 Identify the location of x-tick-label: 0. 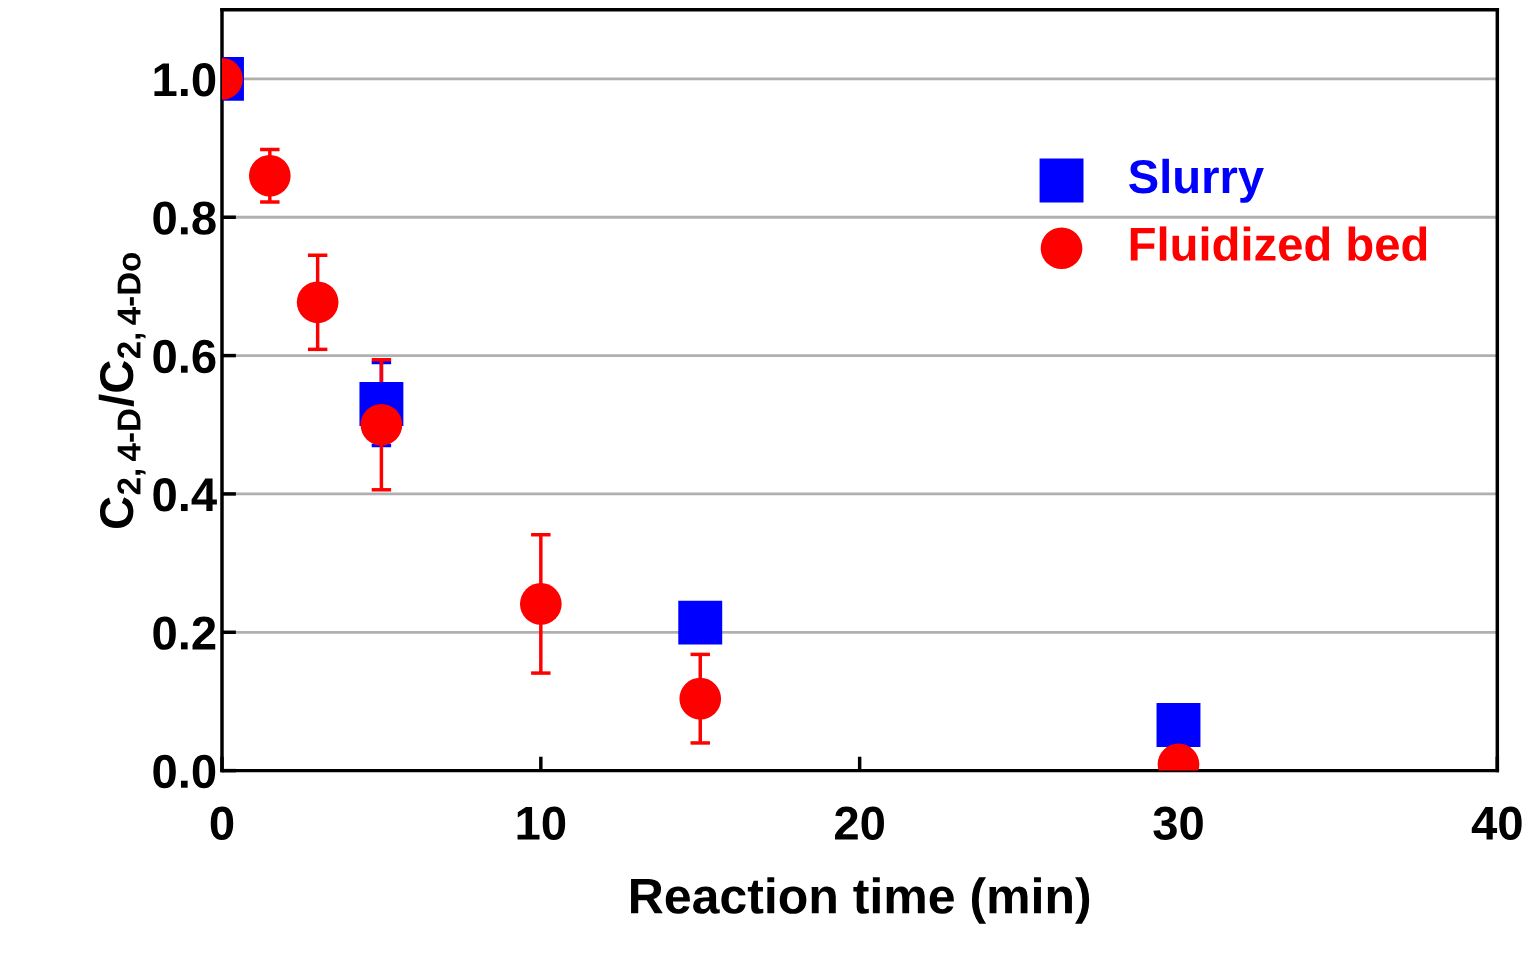
(222, 823).